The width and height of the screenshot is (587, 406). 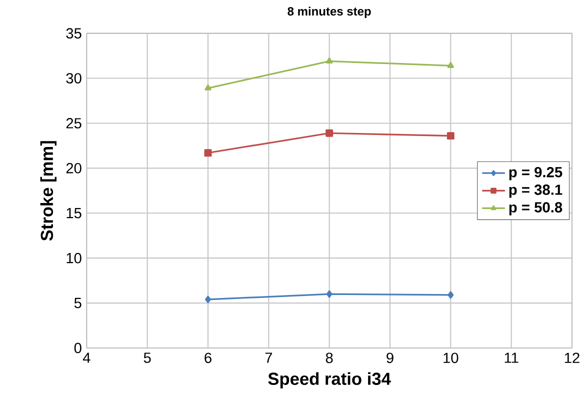 I want to click on x-tick-label: 7, so click(x=268, y=357).